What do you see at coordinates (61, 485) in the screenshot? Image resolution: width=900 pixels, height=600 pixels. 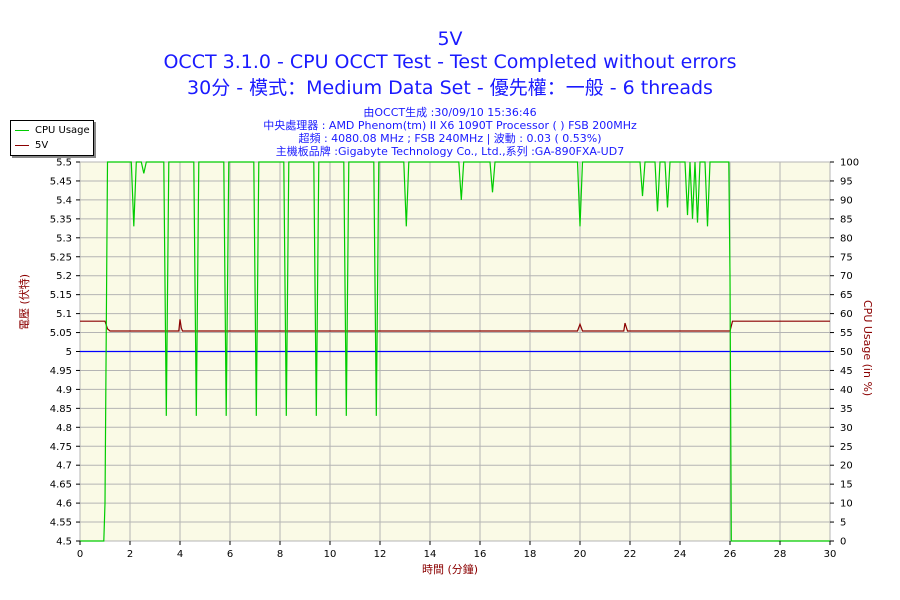 I see `y-tick-label: 4.65` at bounding box center [61, 485].